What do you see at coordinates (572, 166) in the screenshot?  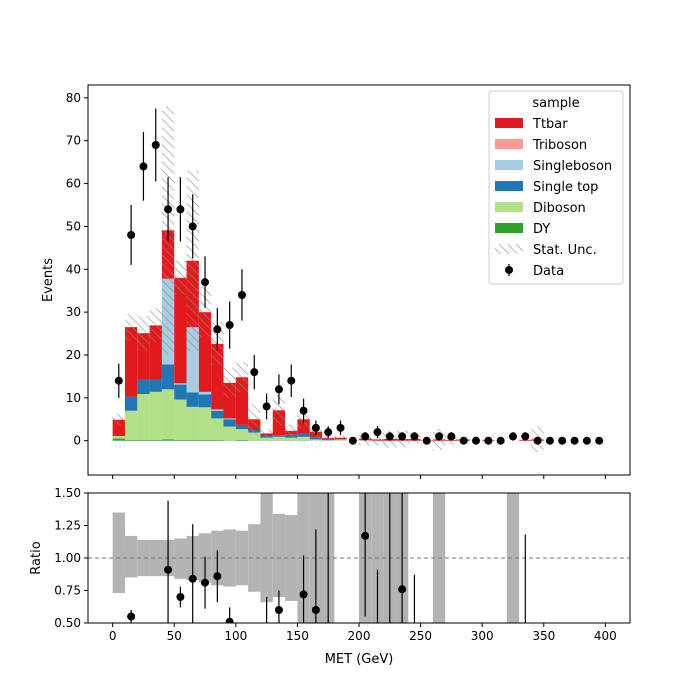 I see `legend-label: Singleboson` at bounding box center [572, 166].